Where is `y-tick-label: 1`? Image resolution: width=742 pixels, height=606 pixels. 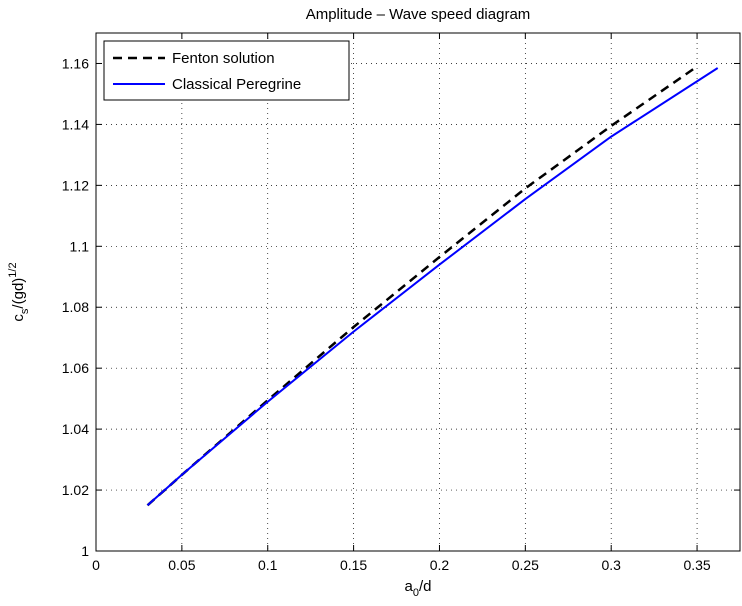
y-tick-label: 1 is located at coordinates (85, 551).